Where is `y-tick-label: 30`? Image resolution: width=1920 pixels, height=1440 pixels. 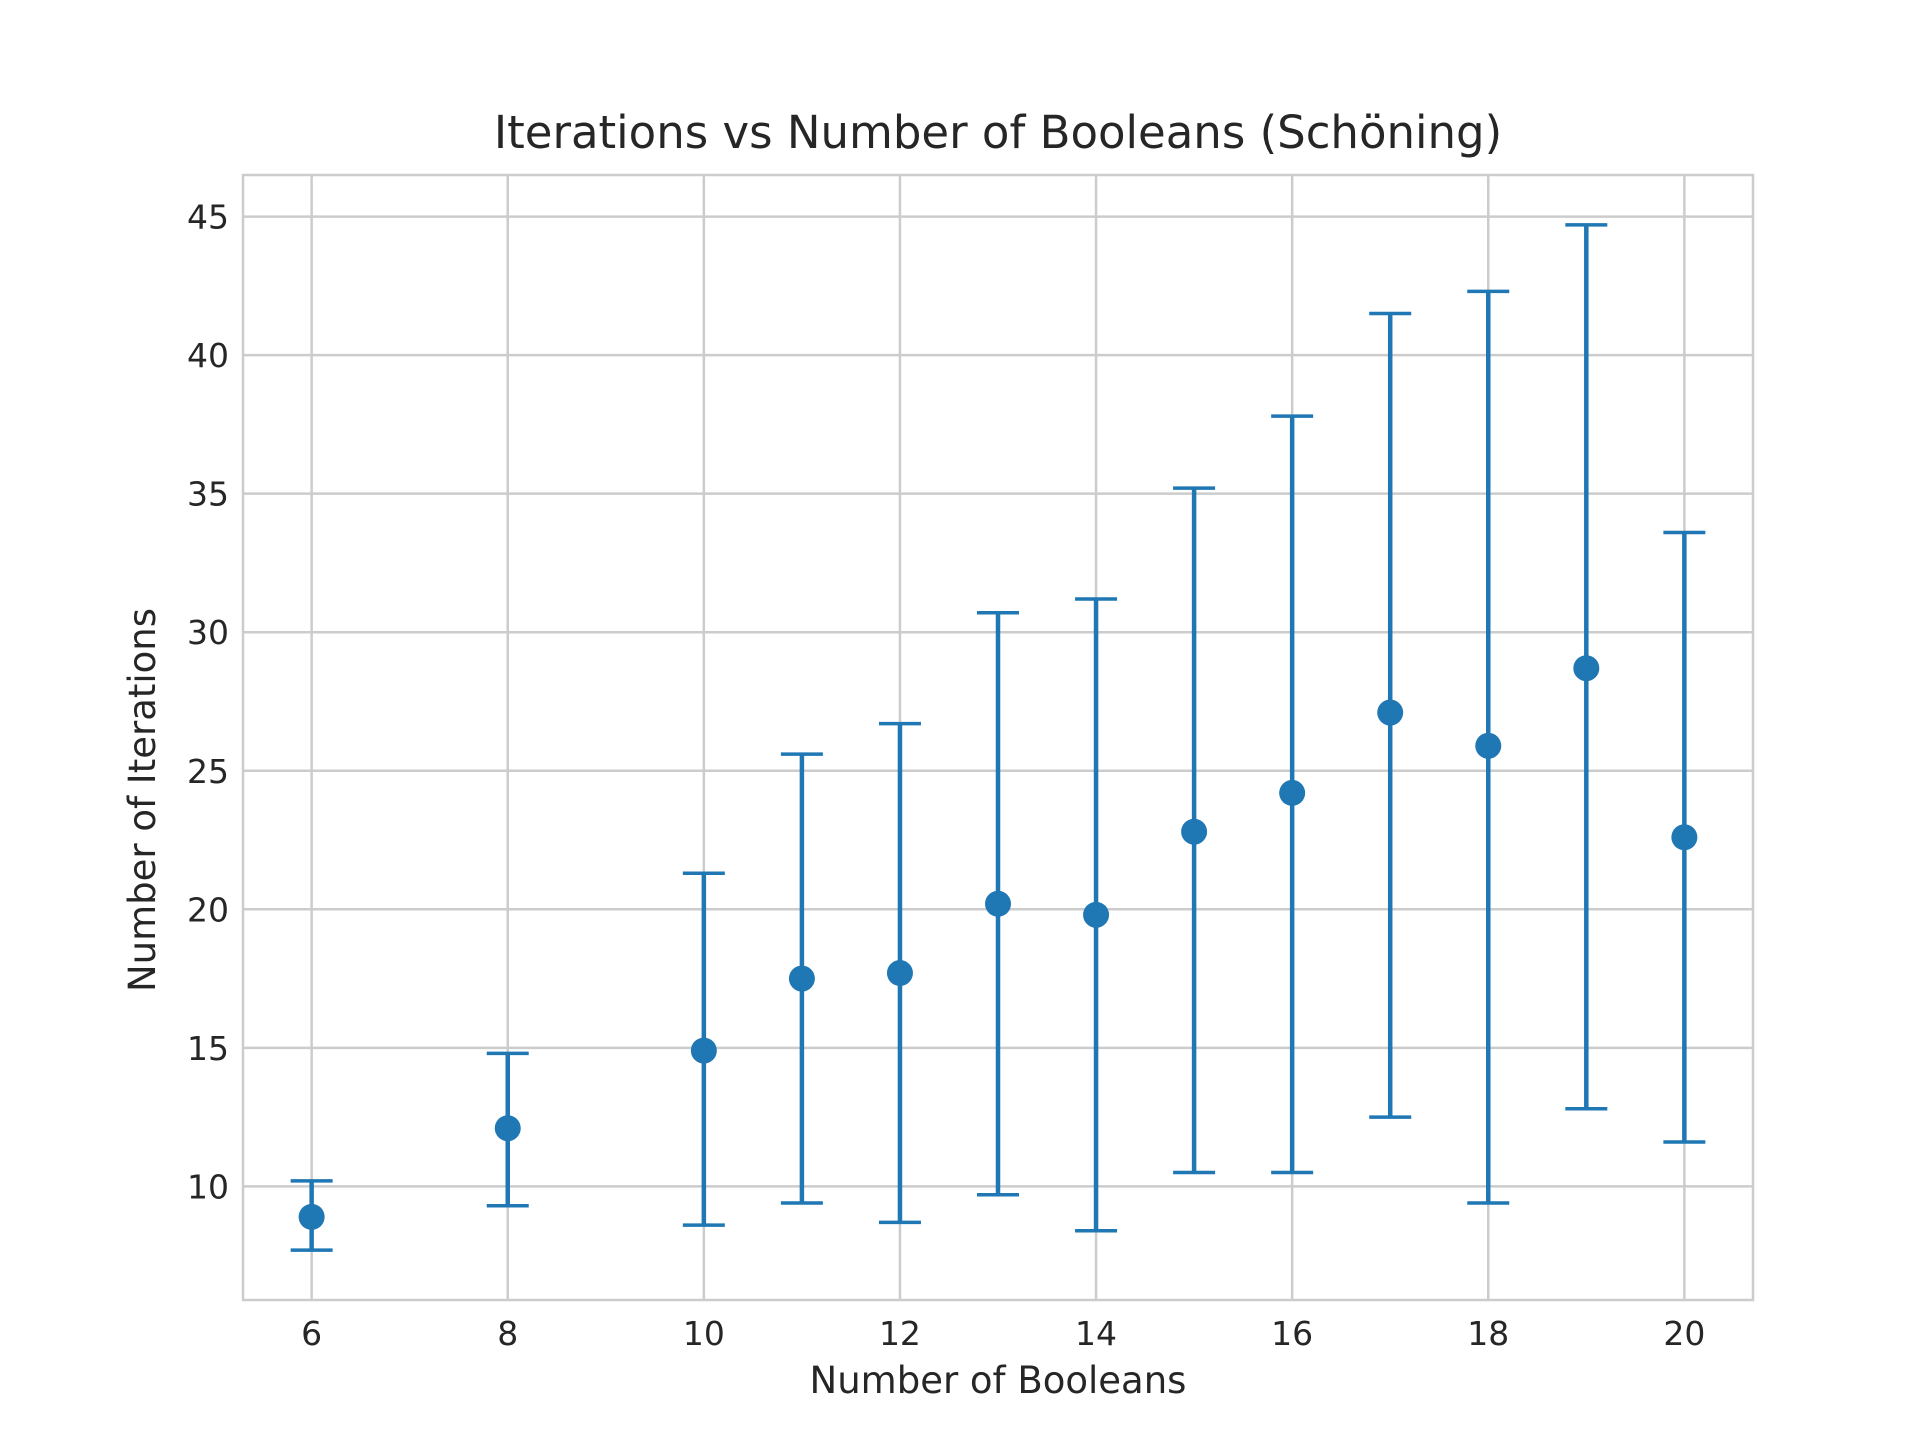
y-tick-label: 30 is located at coordinates (208, 632).